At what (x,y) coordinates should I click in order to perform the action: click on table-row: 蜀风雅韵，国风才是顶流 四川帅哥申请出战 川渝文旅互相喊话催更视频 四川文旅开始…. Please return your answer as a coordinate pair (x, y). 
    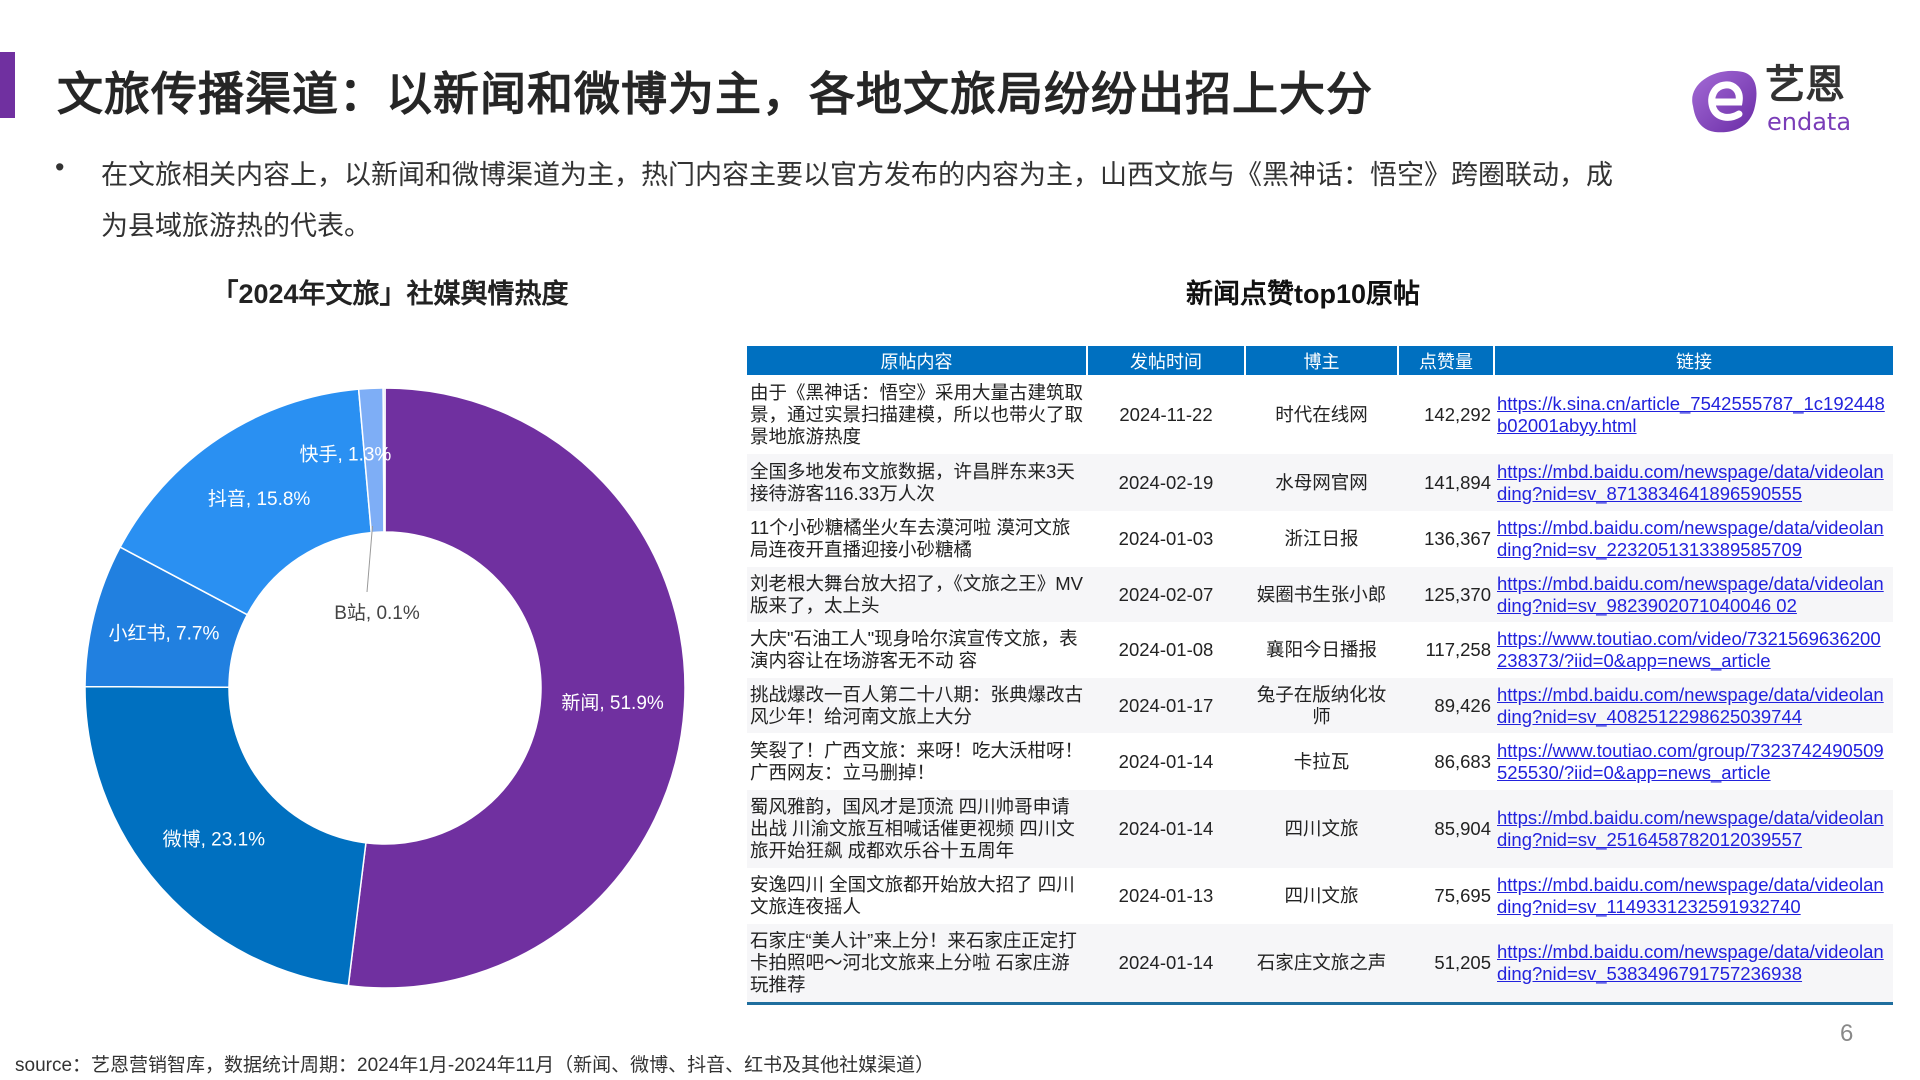
    Looking at the image, I should click on (1320, 829).